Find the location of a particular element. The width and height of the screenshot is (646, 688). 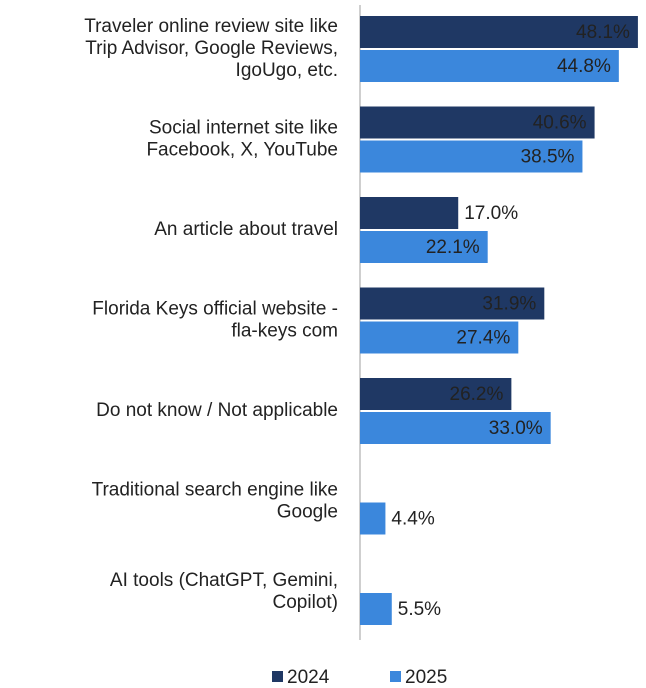

value-label: 26.2% is located at coordinates (477, 394).